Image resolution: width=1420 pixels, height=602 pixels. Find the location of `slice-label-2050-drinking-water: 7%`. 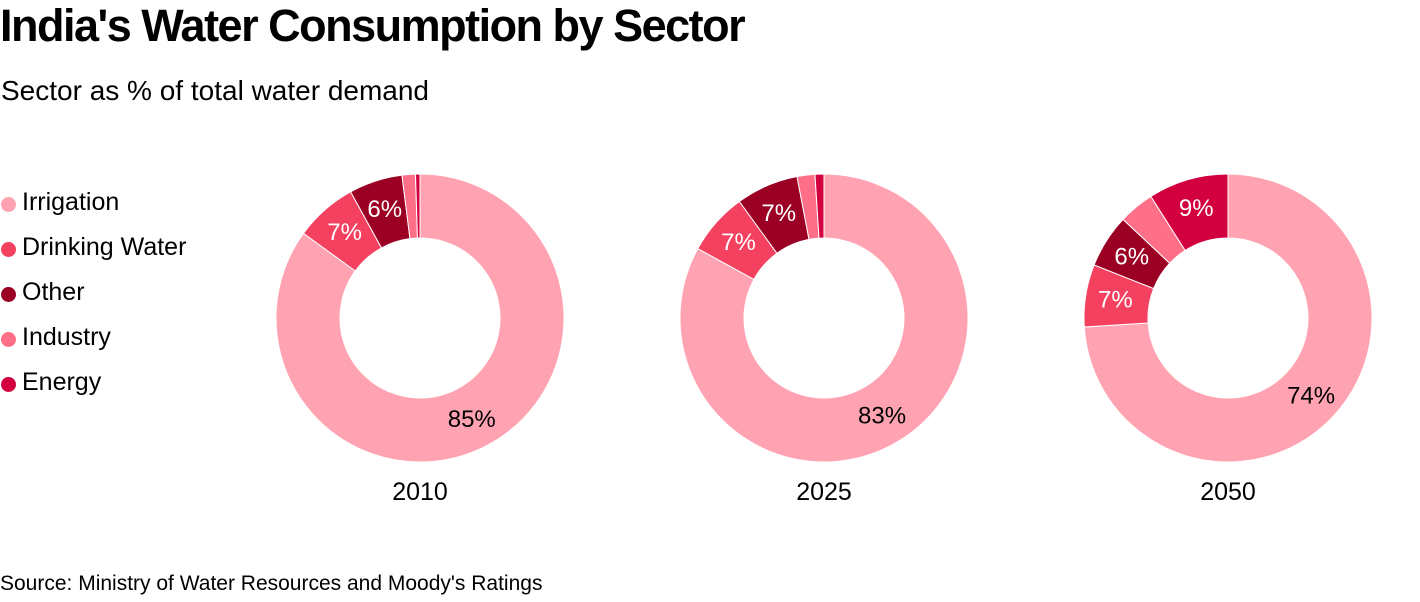

slice-label-2050-drinking-water: 7% is located at coordinates (1115, 300).